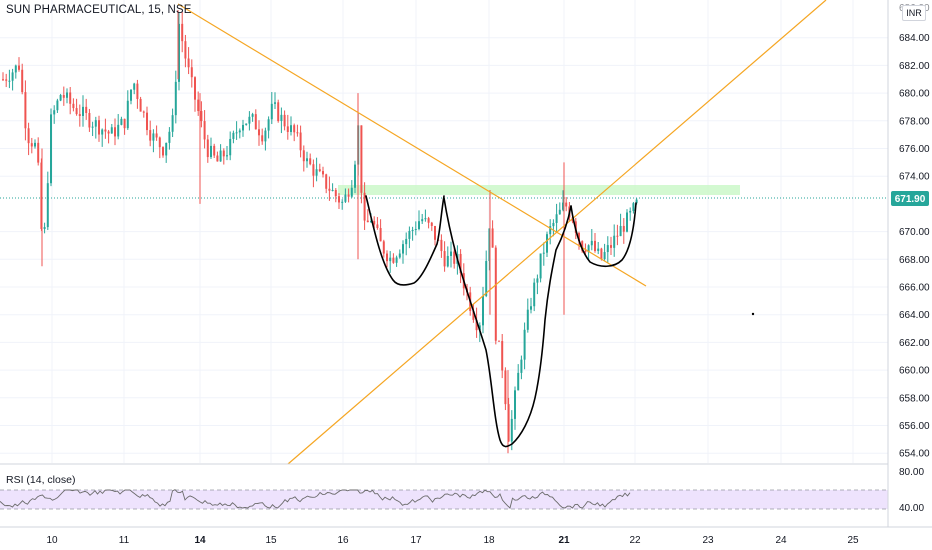 The image size is (932, 550). What do you see at coordinates (405, 240) in the screenshot?
I see `left-shoulder-curve` at bounding box center [405, 240].